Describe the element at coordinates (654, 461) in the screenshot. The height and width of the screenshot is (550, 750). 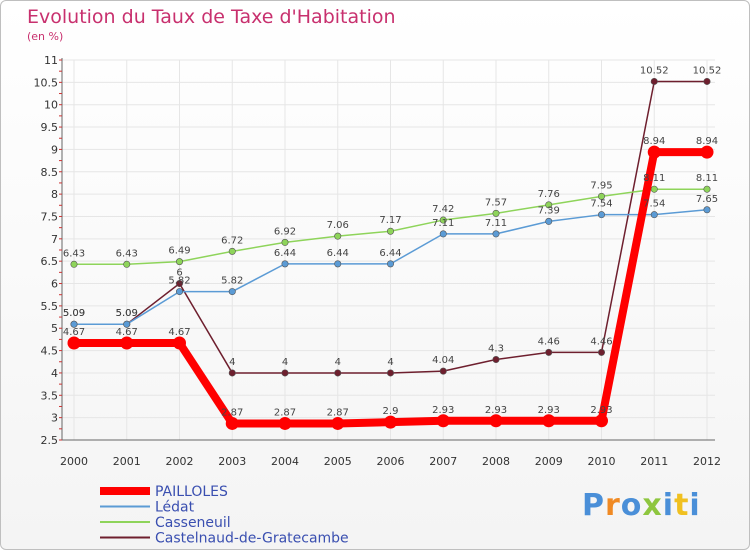
I see `x-tick-label: 2011` at that location.